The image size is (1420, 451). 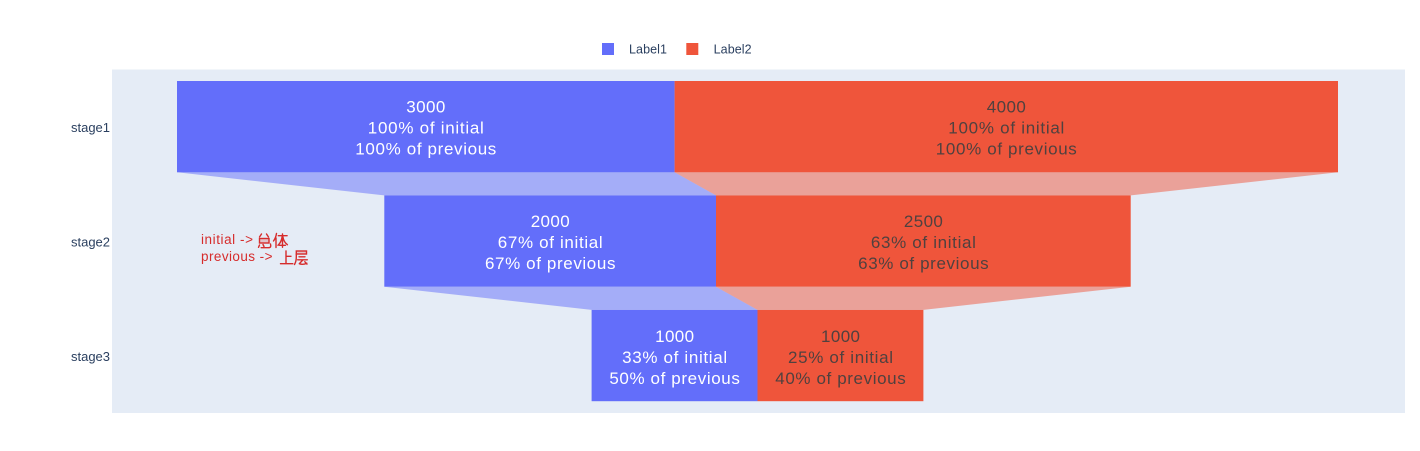 I want to click on svg-text: 2500, so click(x=923, y=221).